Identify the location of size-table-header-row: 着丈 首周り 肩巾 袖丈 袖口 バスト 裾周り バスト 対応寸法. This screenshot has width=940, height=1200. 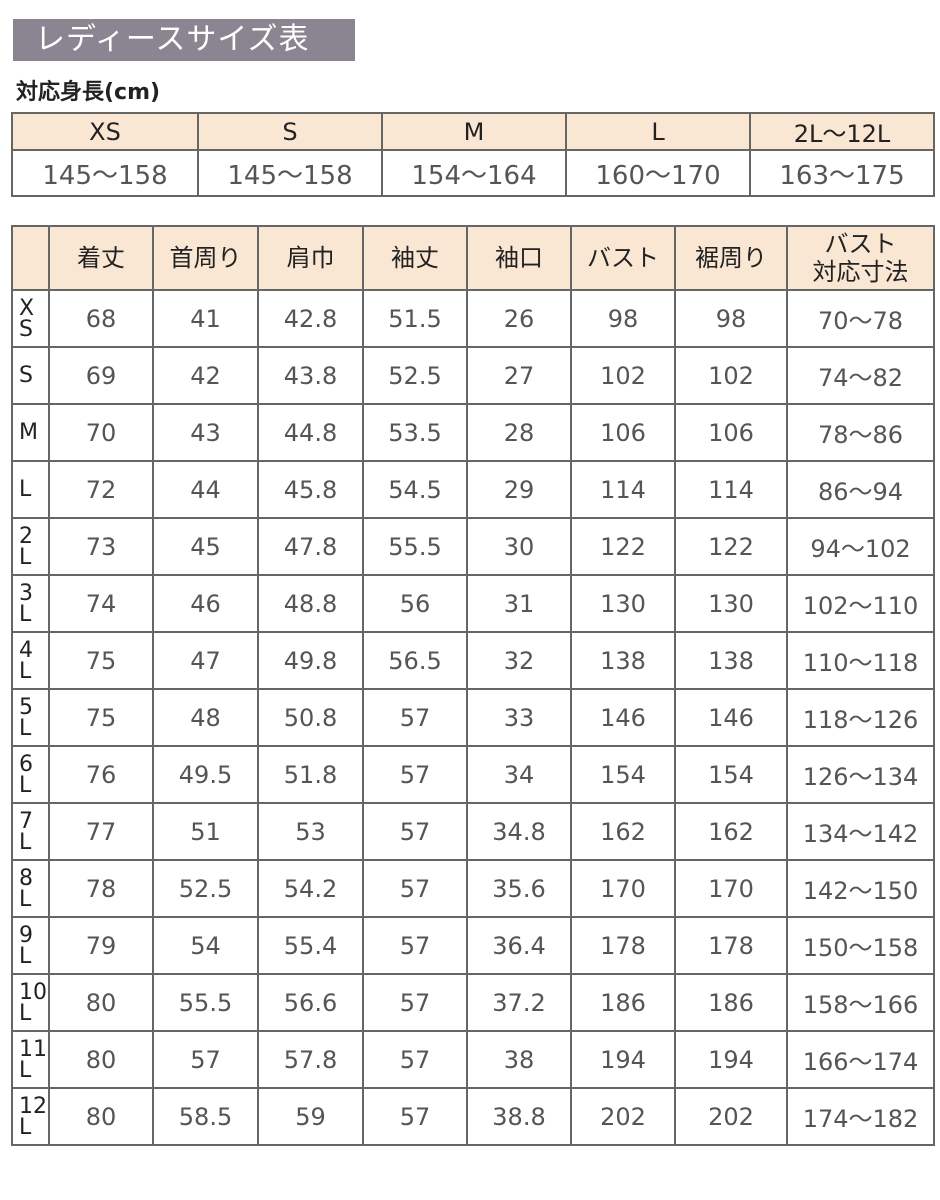
(473, 258).